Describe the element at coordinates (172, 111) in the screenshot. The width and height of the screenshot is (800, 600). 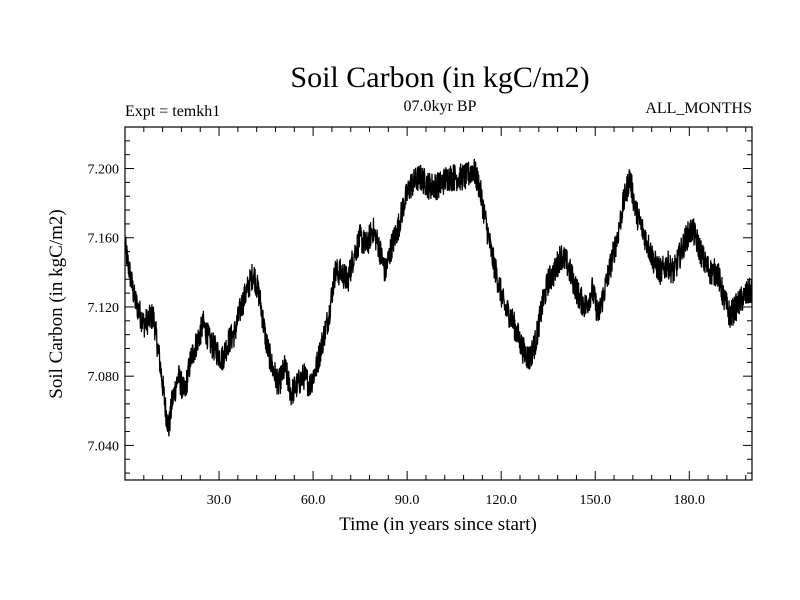
I see `experiment-label: Expt = temkh1` at that location.